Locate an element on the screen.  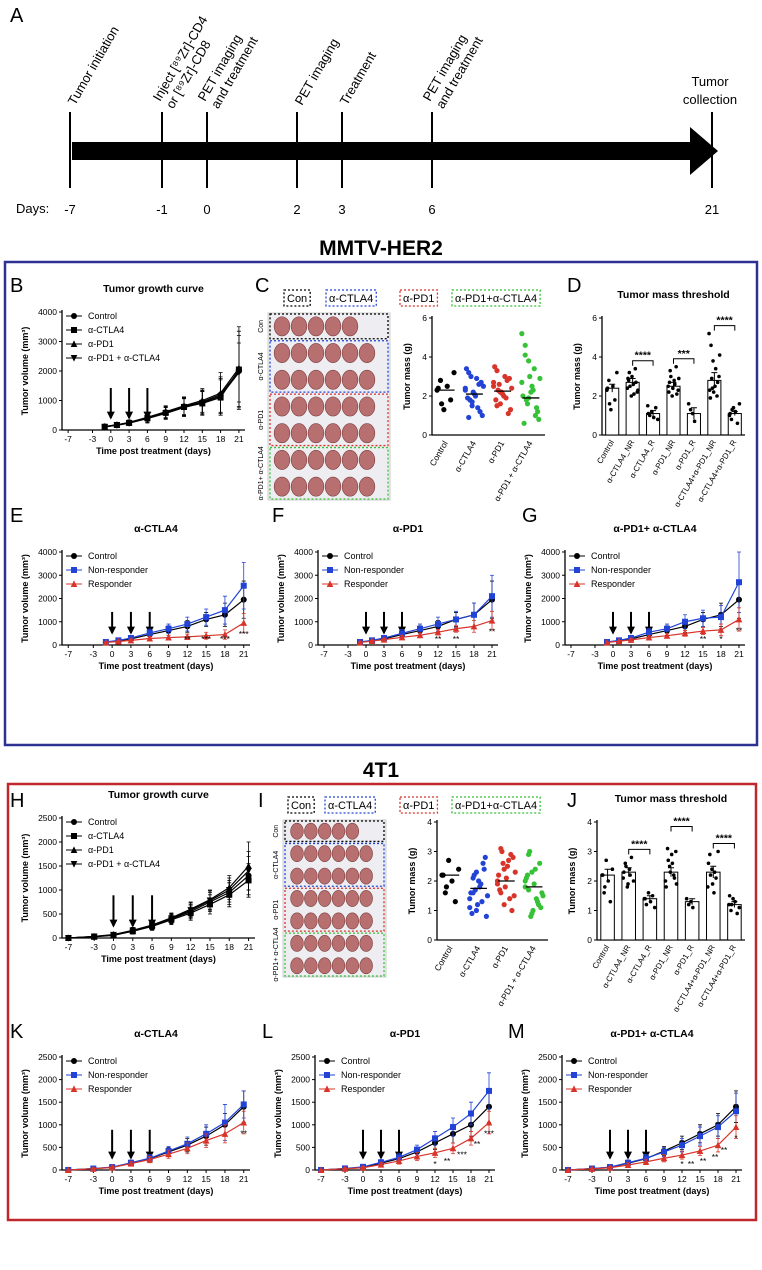
x-tick-label: -7 is located at coordinates (324, 654).